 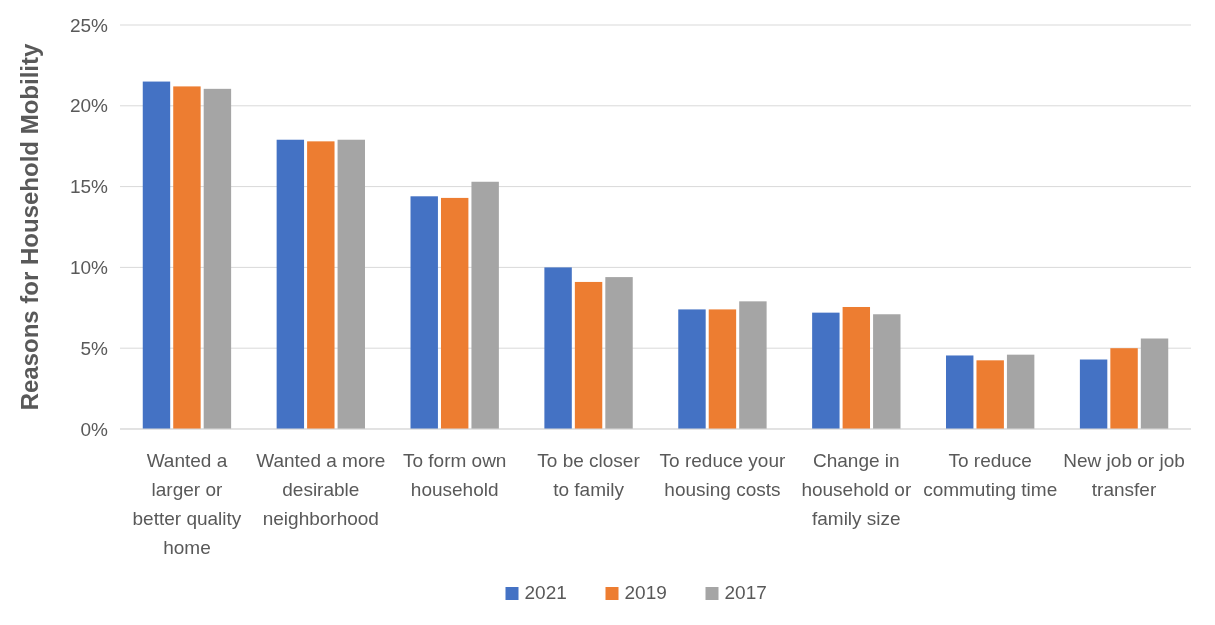 I want to click on y-tick-label: 0%, so click(x=94, y=429).